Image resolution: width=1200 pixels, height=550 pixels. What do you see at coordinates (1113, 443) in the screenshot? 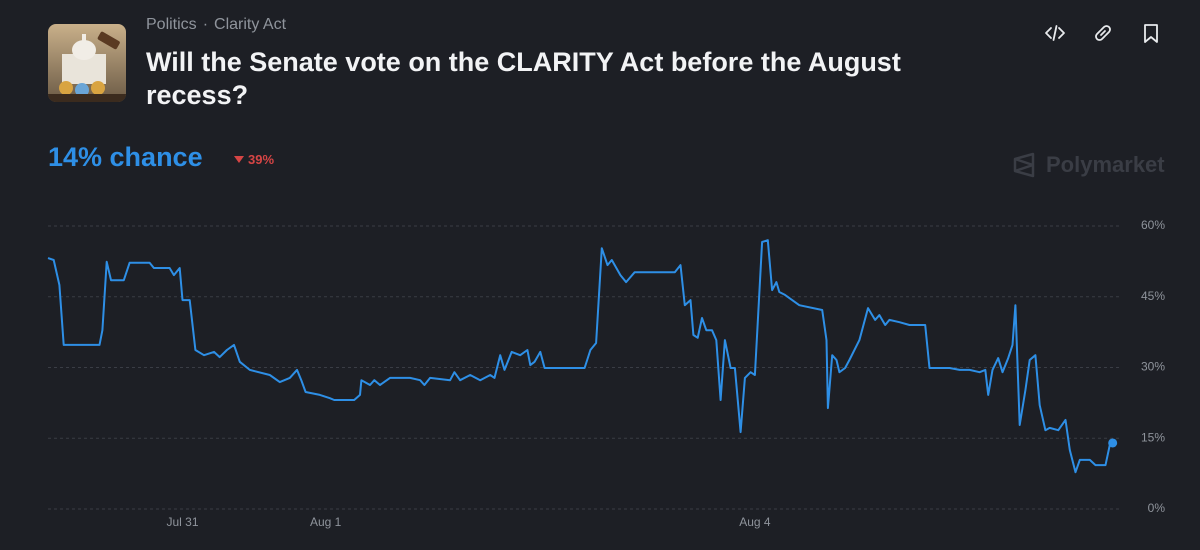
I see `current-point` at bounding box center [1113, 443].